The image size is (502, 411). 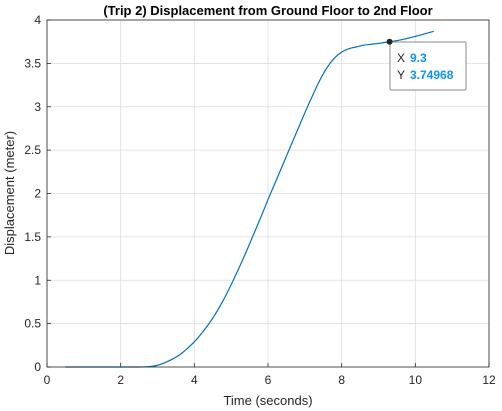 I want to click on datatip-y-value: 3.74968, so click(x=432, y=75).